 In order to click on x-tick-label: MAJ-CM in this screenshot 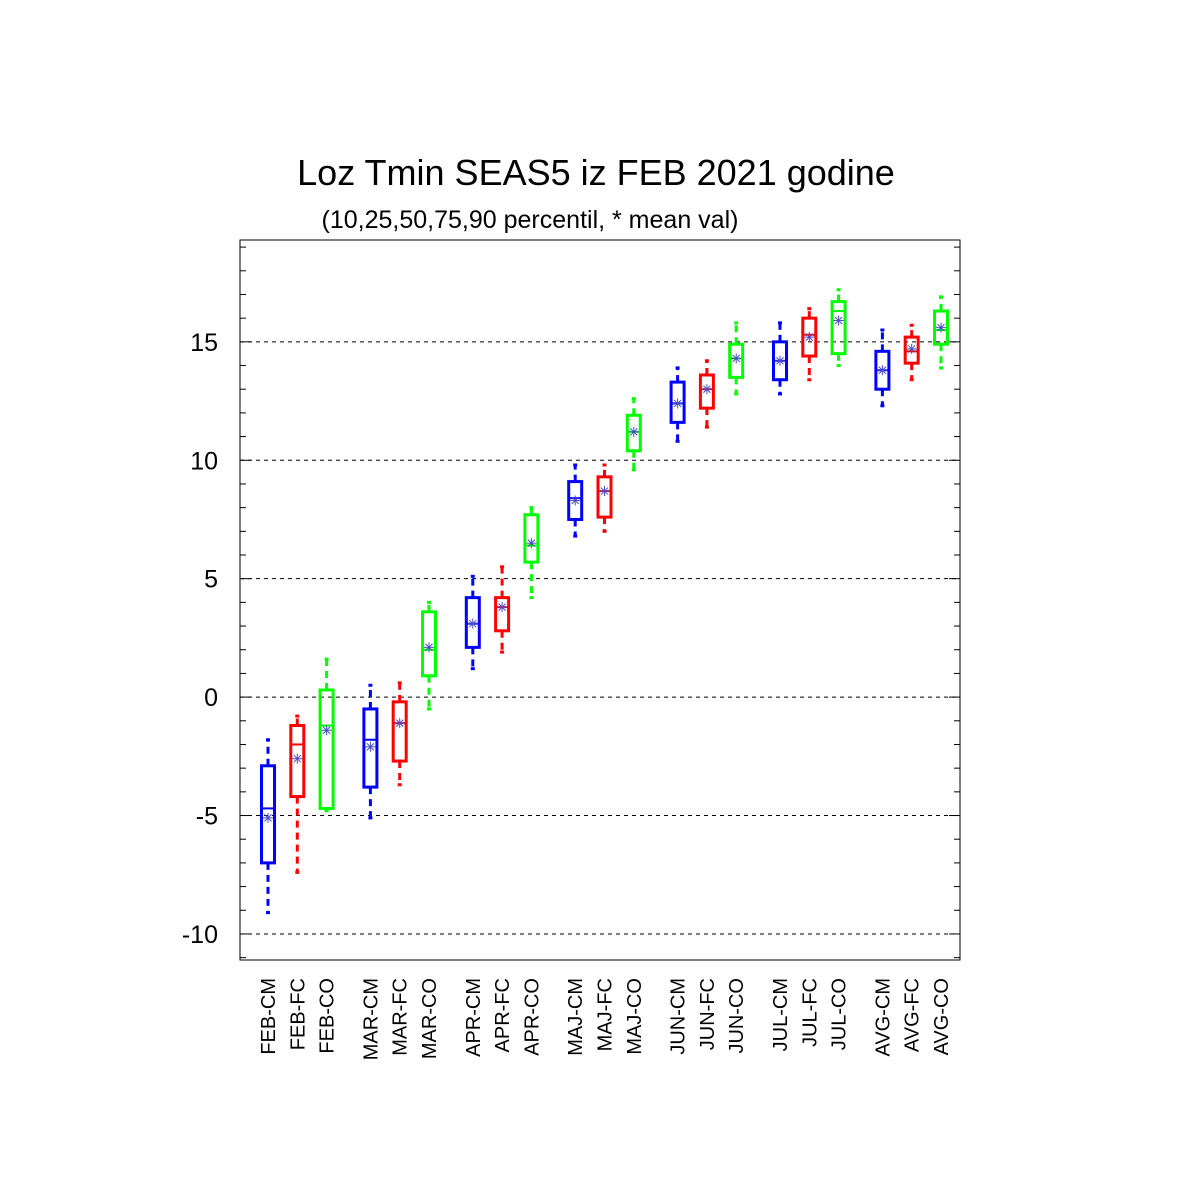, I will do `click(576, 1017)`.